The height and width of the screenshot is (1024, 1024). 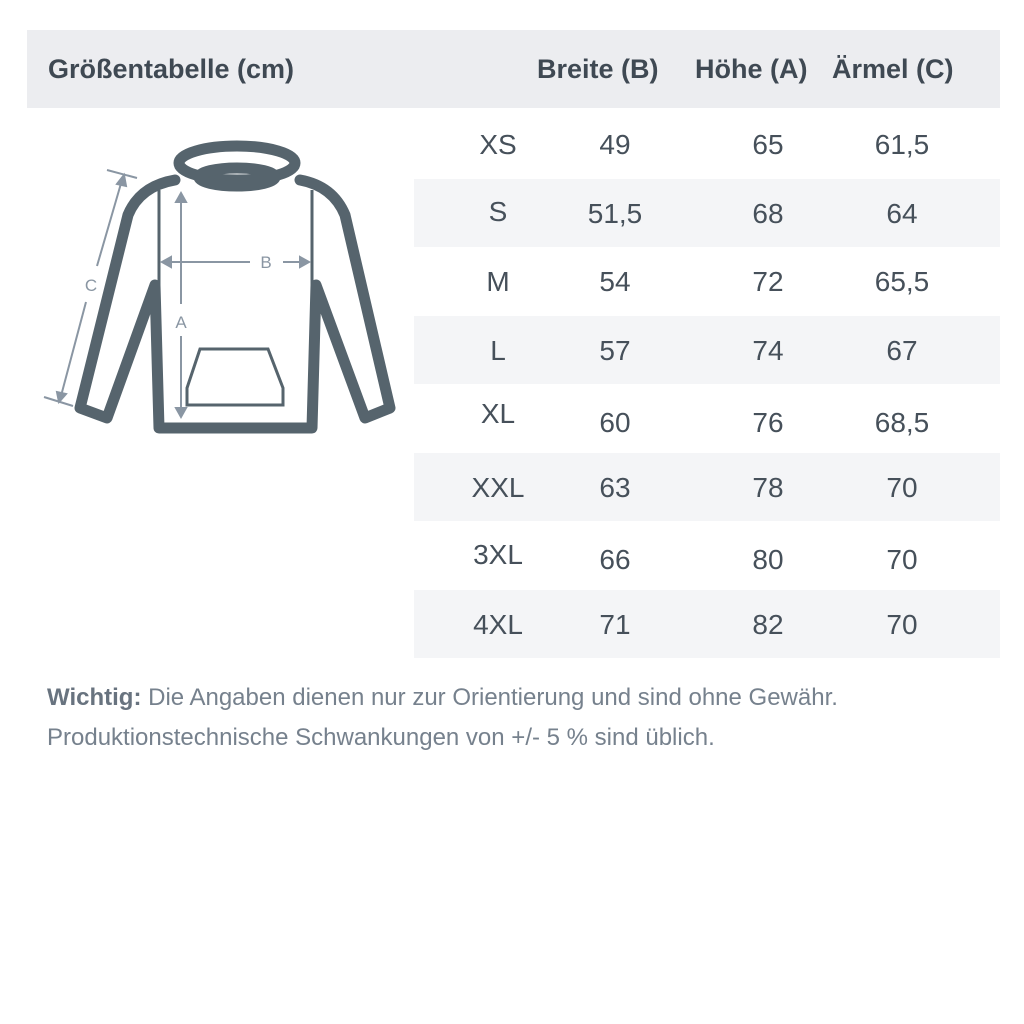 What do you see at coordinates (615, 350) in the screenshot?
I see `breite-cell: 57` at bounding box center [615, 350].